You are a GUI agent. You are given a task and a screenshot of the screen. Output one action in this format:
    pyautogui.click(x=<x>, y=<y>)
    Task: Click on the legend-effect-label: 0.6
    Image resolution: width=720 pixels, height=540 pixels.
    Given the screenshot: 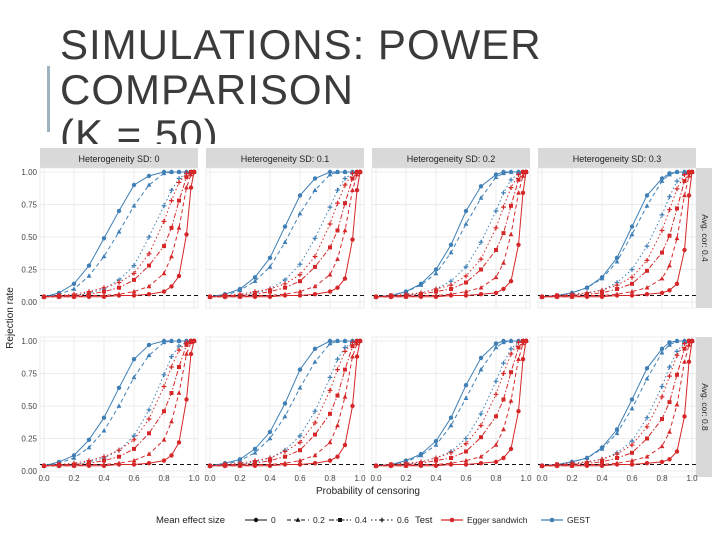 What is the action you would take?
    pyautogui.click(x=403, y=520)
    